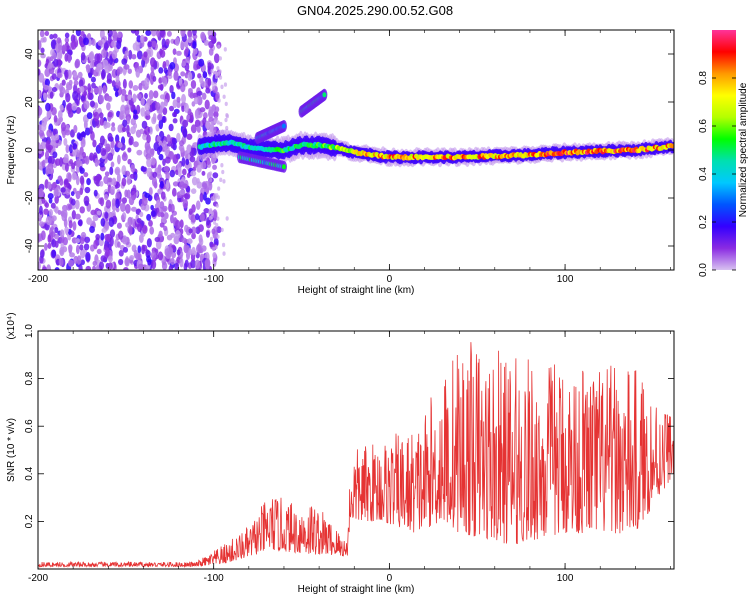 Image resolution: width=750 pixels, height=600 pixels. What do you see at coordinates (214, 279) in the screenshot?
I see `x-tick-label: -100` at bounding box center [214, 279].